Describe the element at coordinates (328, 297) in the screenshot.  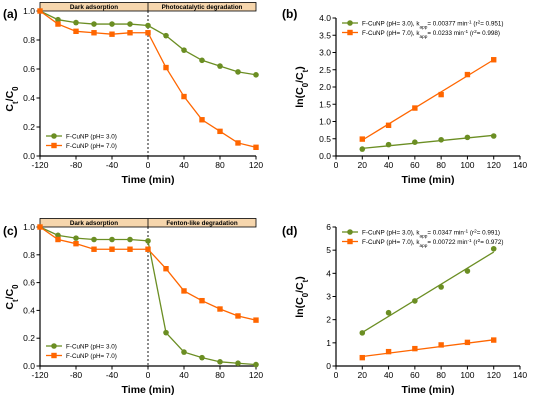
I see `y-tick-label: 3` at that location.